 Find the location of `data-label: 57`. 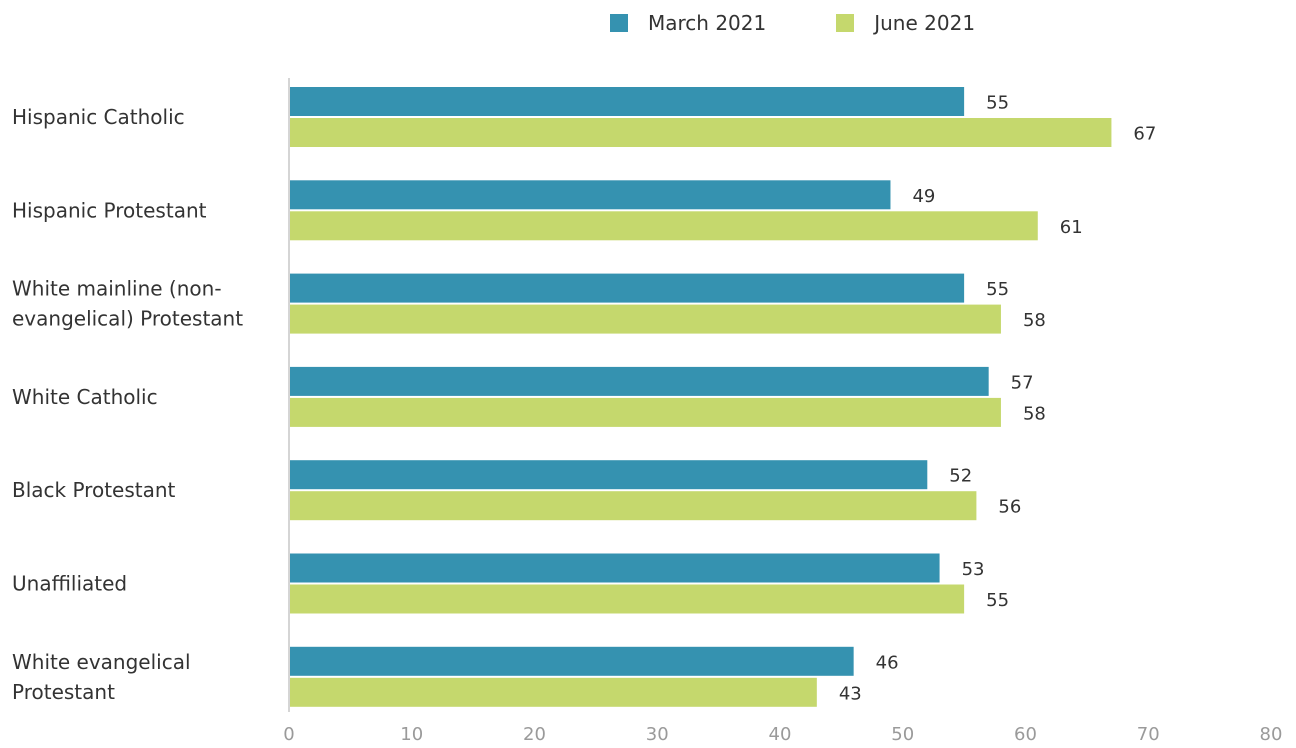

data-label: 57 is located at coordinates (1022, 382).